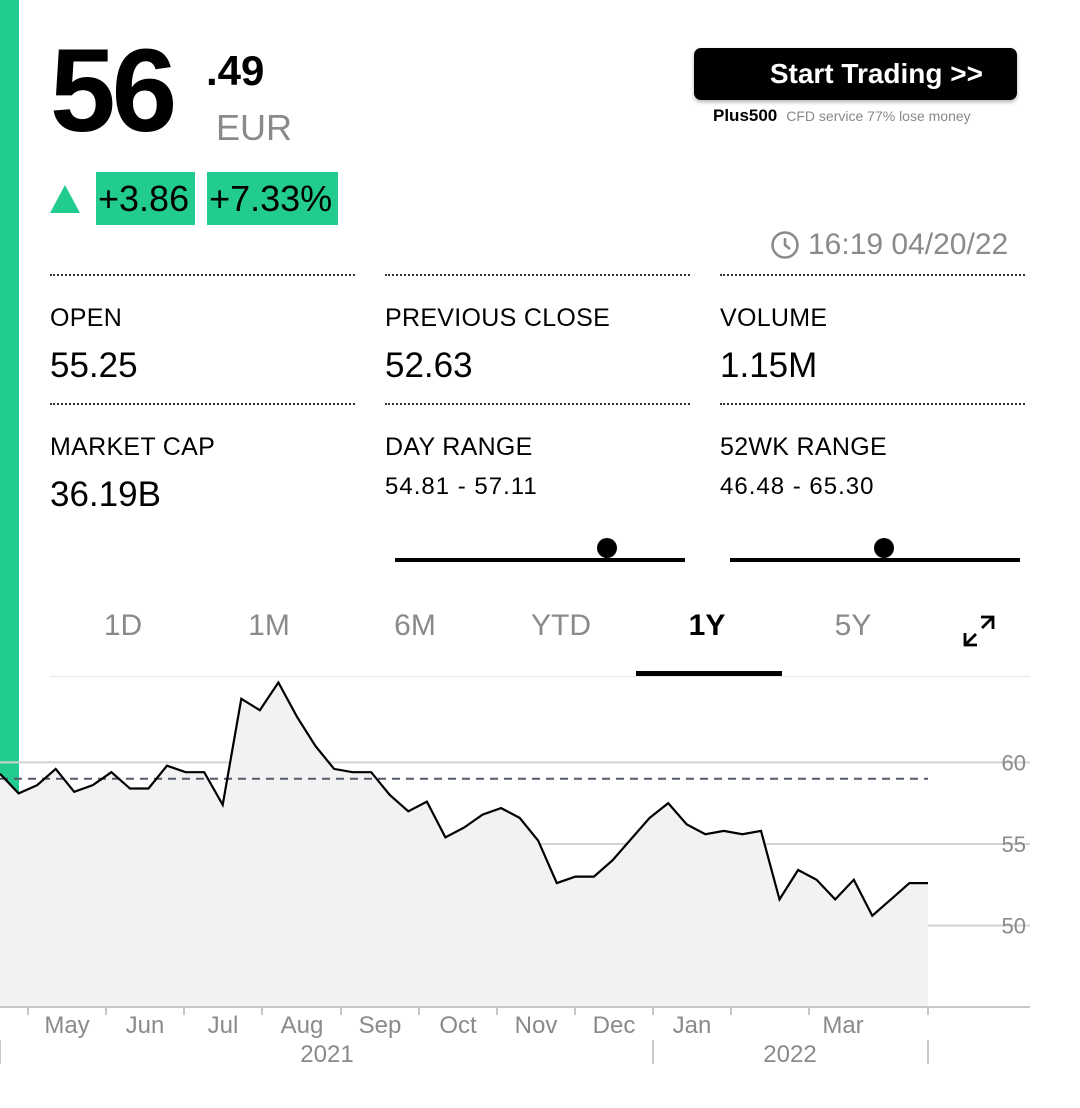 The image size is (1080, 1108). What do you see at coordinates (709, 673) in the screenshot?
I see `active-tab-indicator` at bounding box center [709, 673].